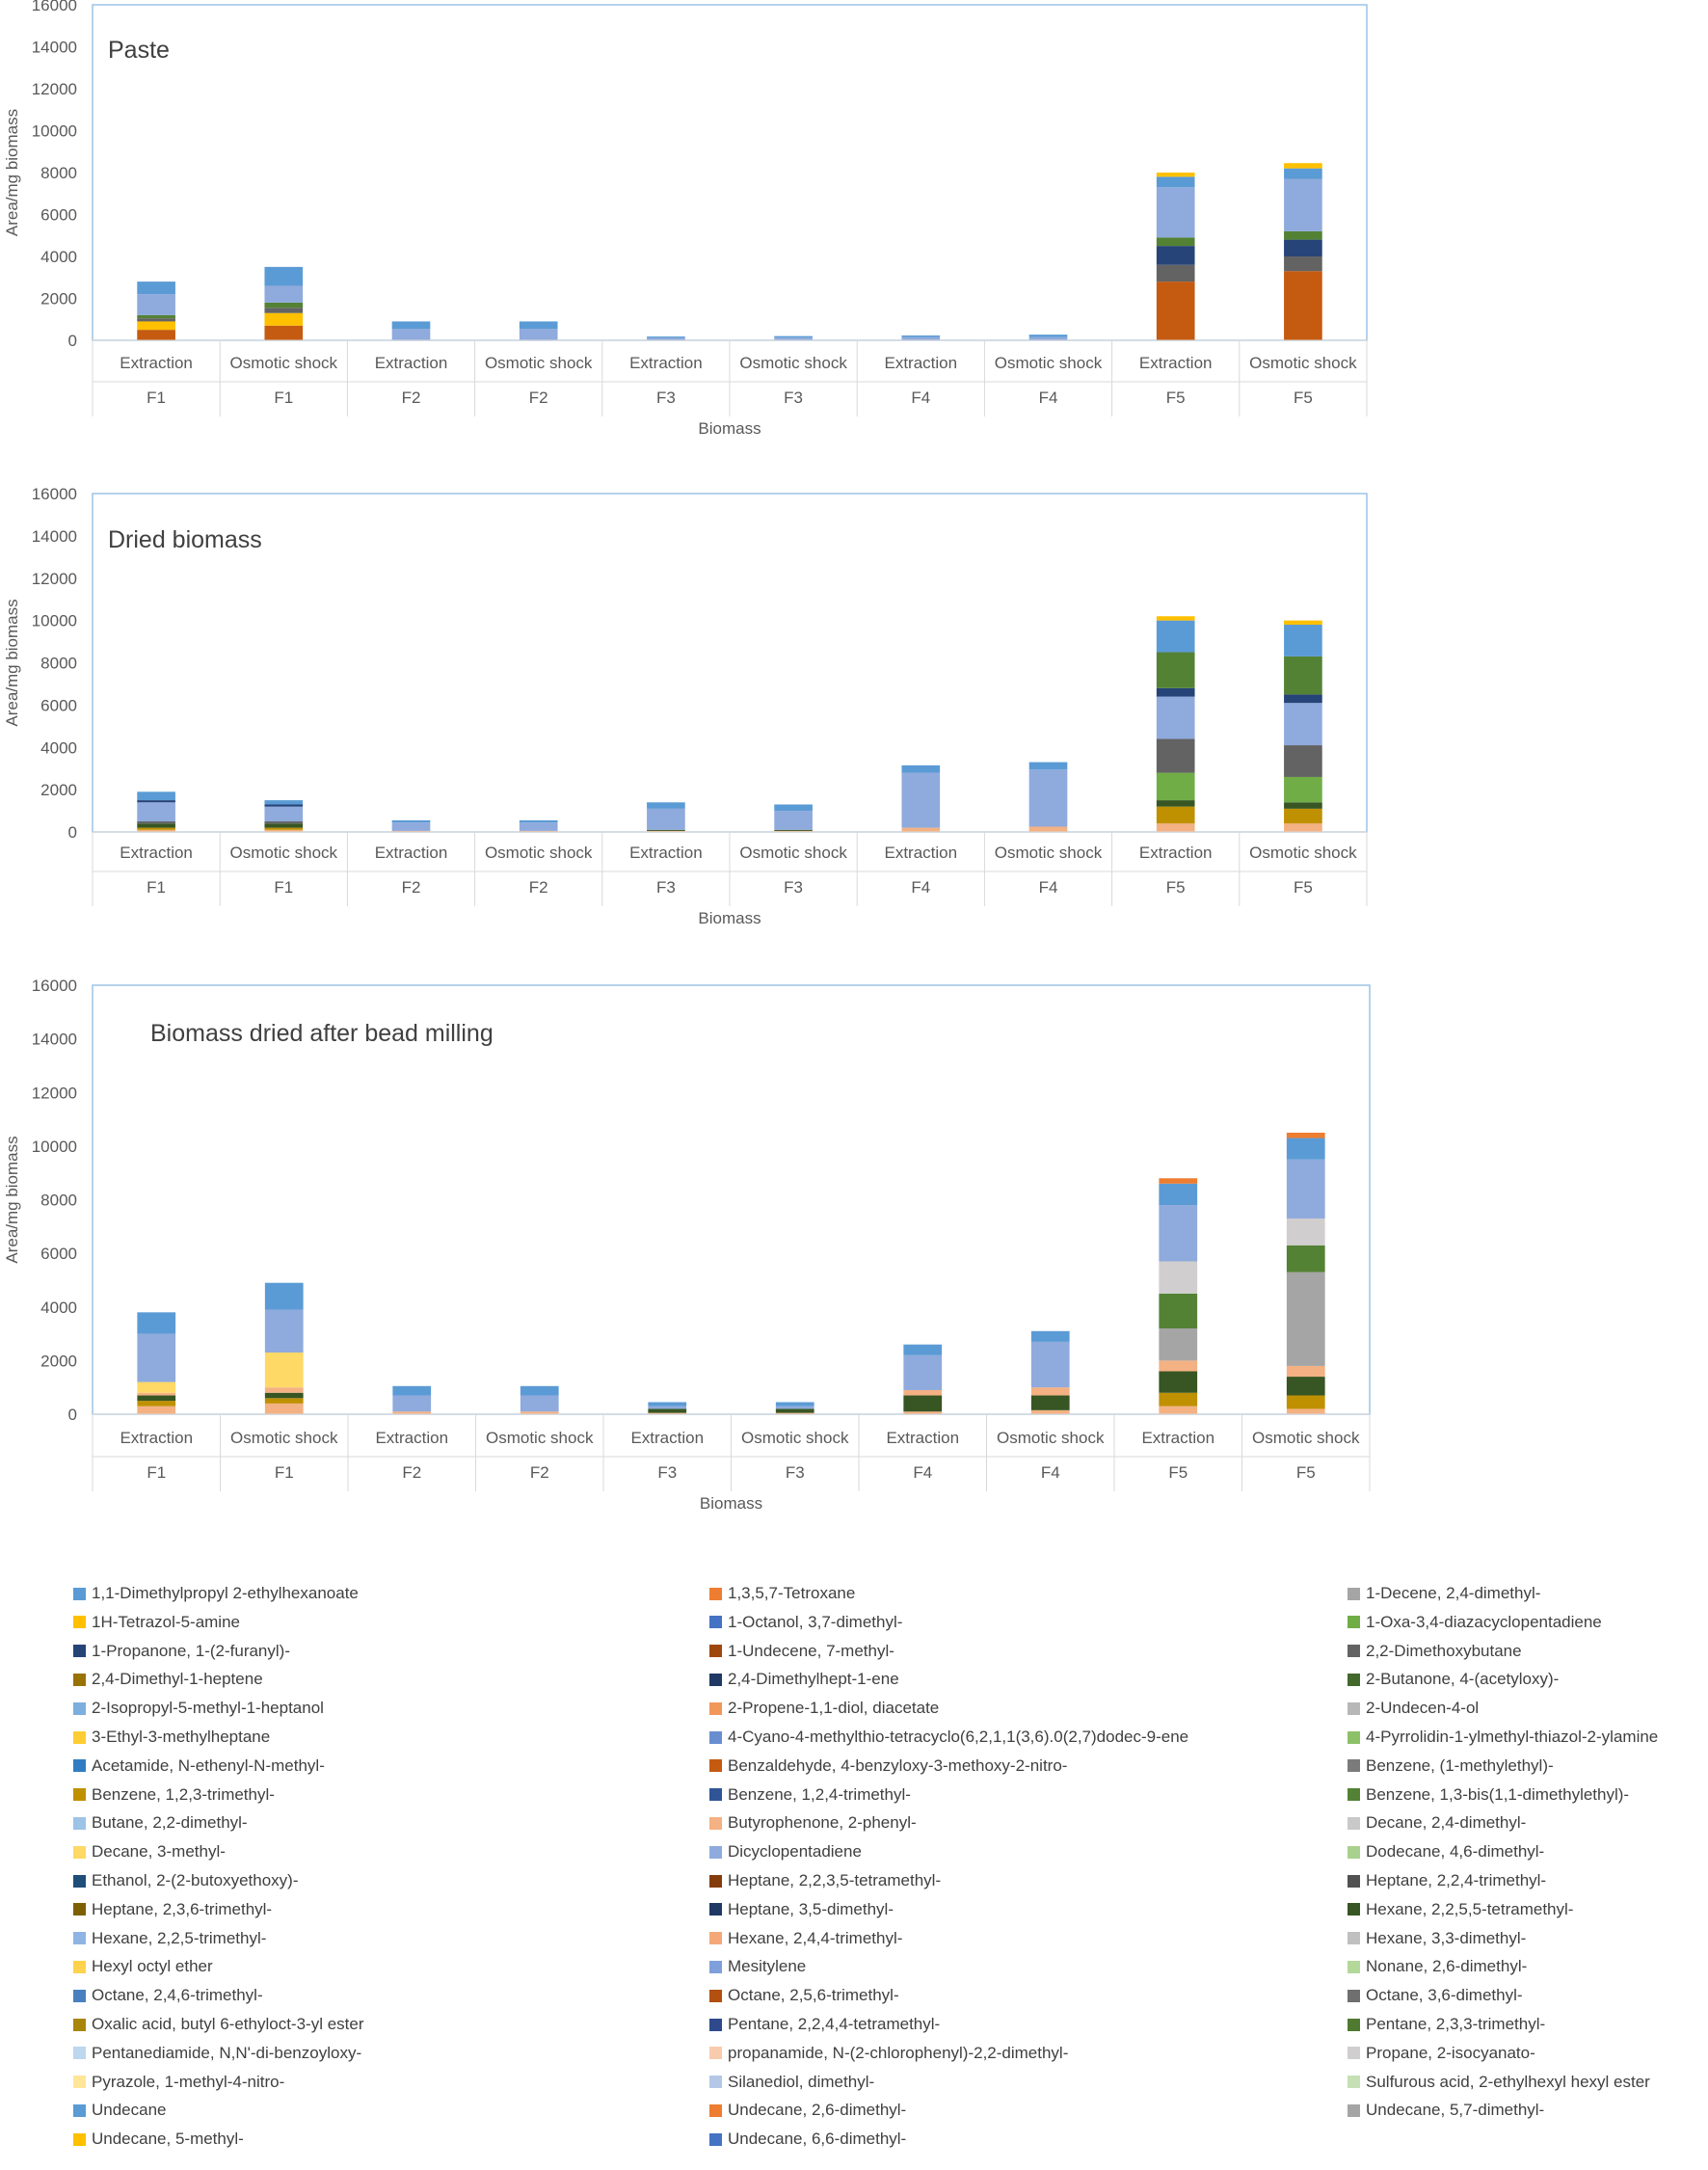 This screenshot has width=1708, height=2170. I want to click on legend-label: Hexyl octyl ether, so click(152, 1966).